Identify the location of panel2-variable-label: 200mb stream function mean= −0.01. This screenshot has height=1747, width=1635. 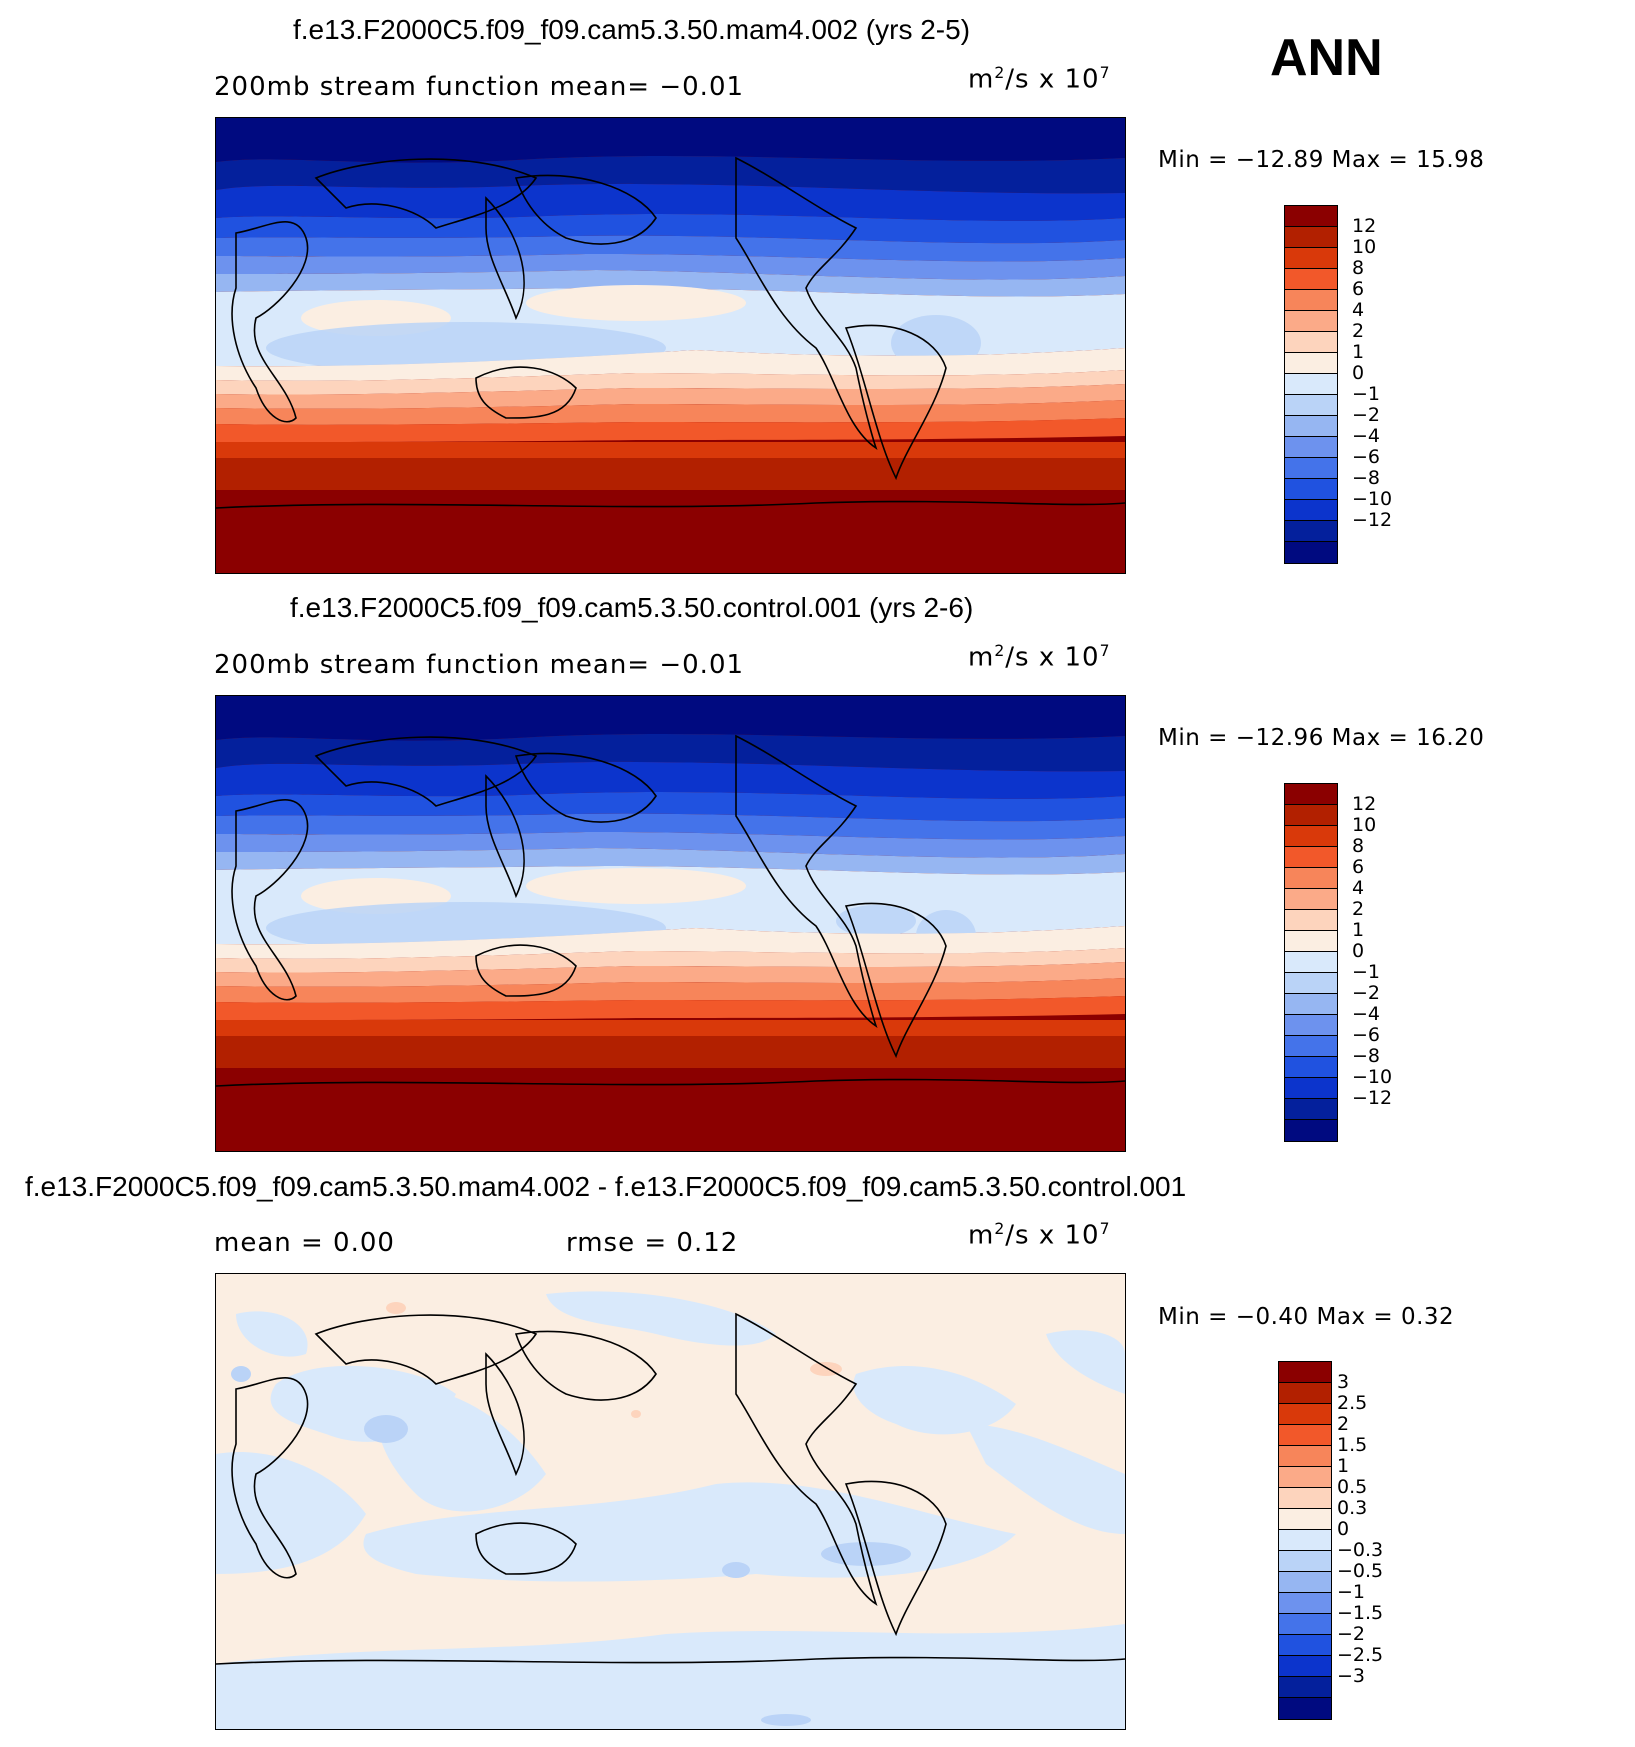
(479, 665).